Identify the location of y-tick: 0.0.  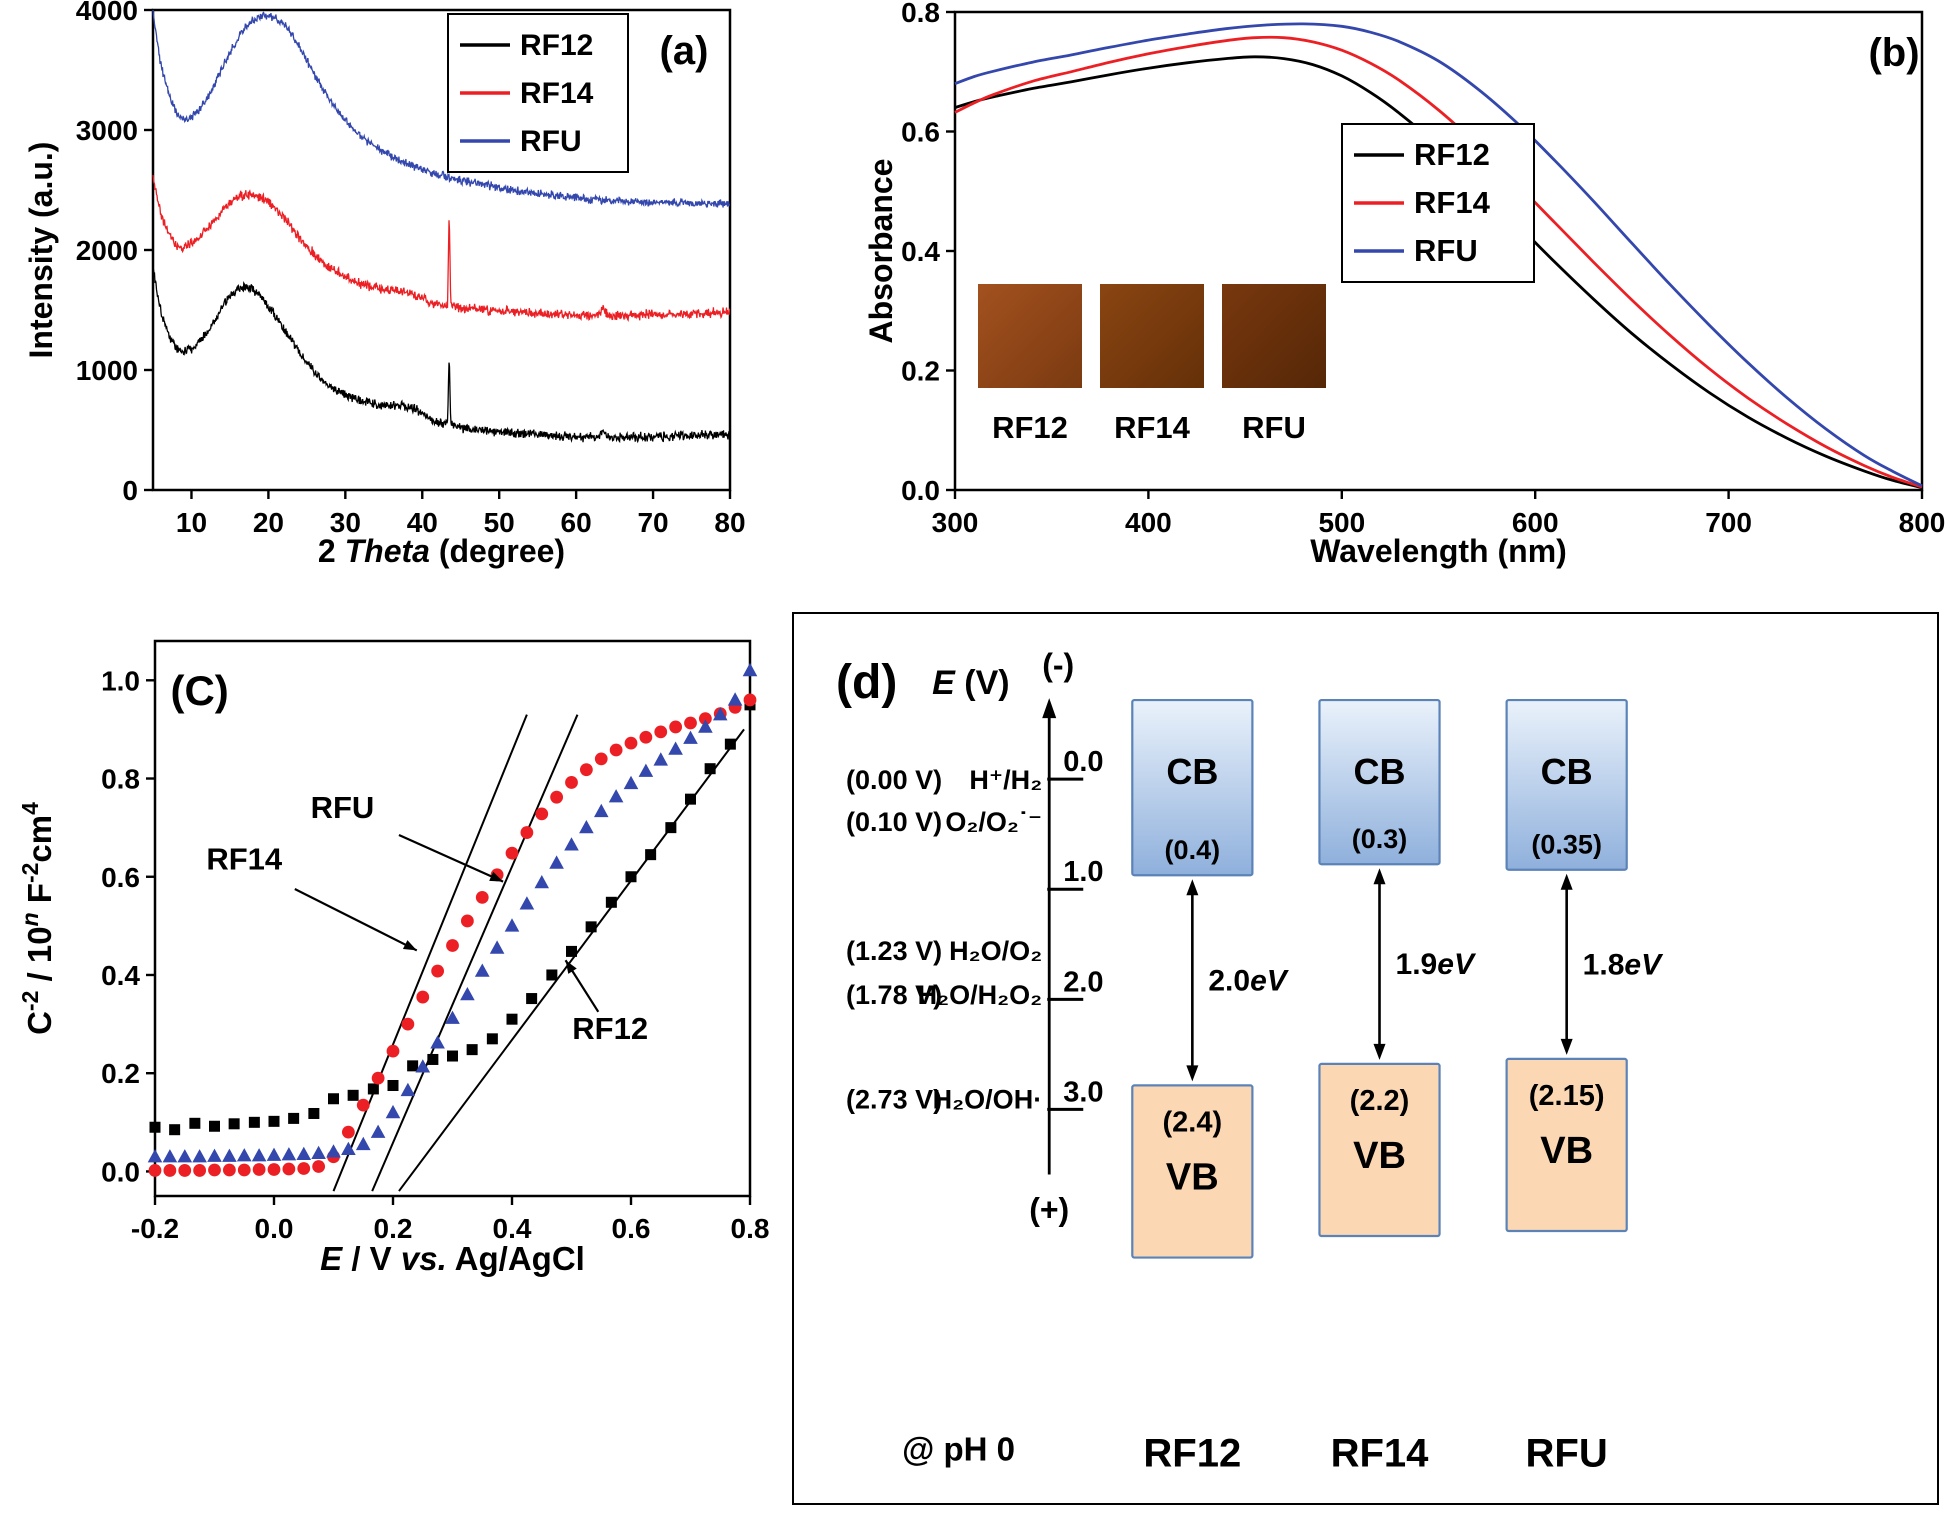
(120, 1171).